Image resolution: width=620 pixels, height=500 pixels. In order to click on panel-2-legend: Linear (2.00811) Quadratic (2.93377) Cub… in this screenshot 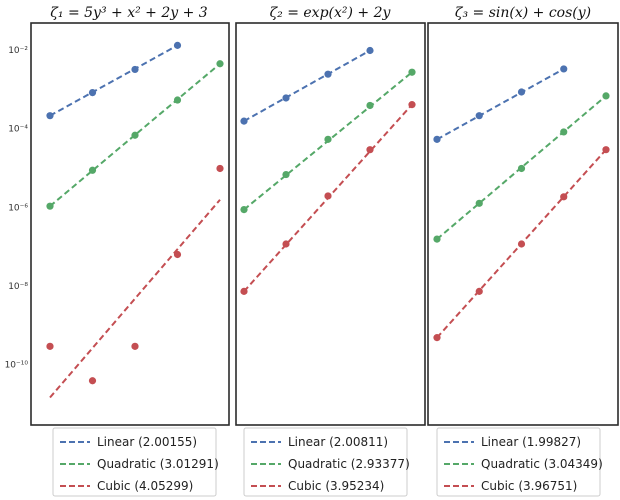, I will do `click(326, 462)`.